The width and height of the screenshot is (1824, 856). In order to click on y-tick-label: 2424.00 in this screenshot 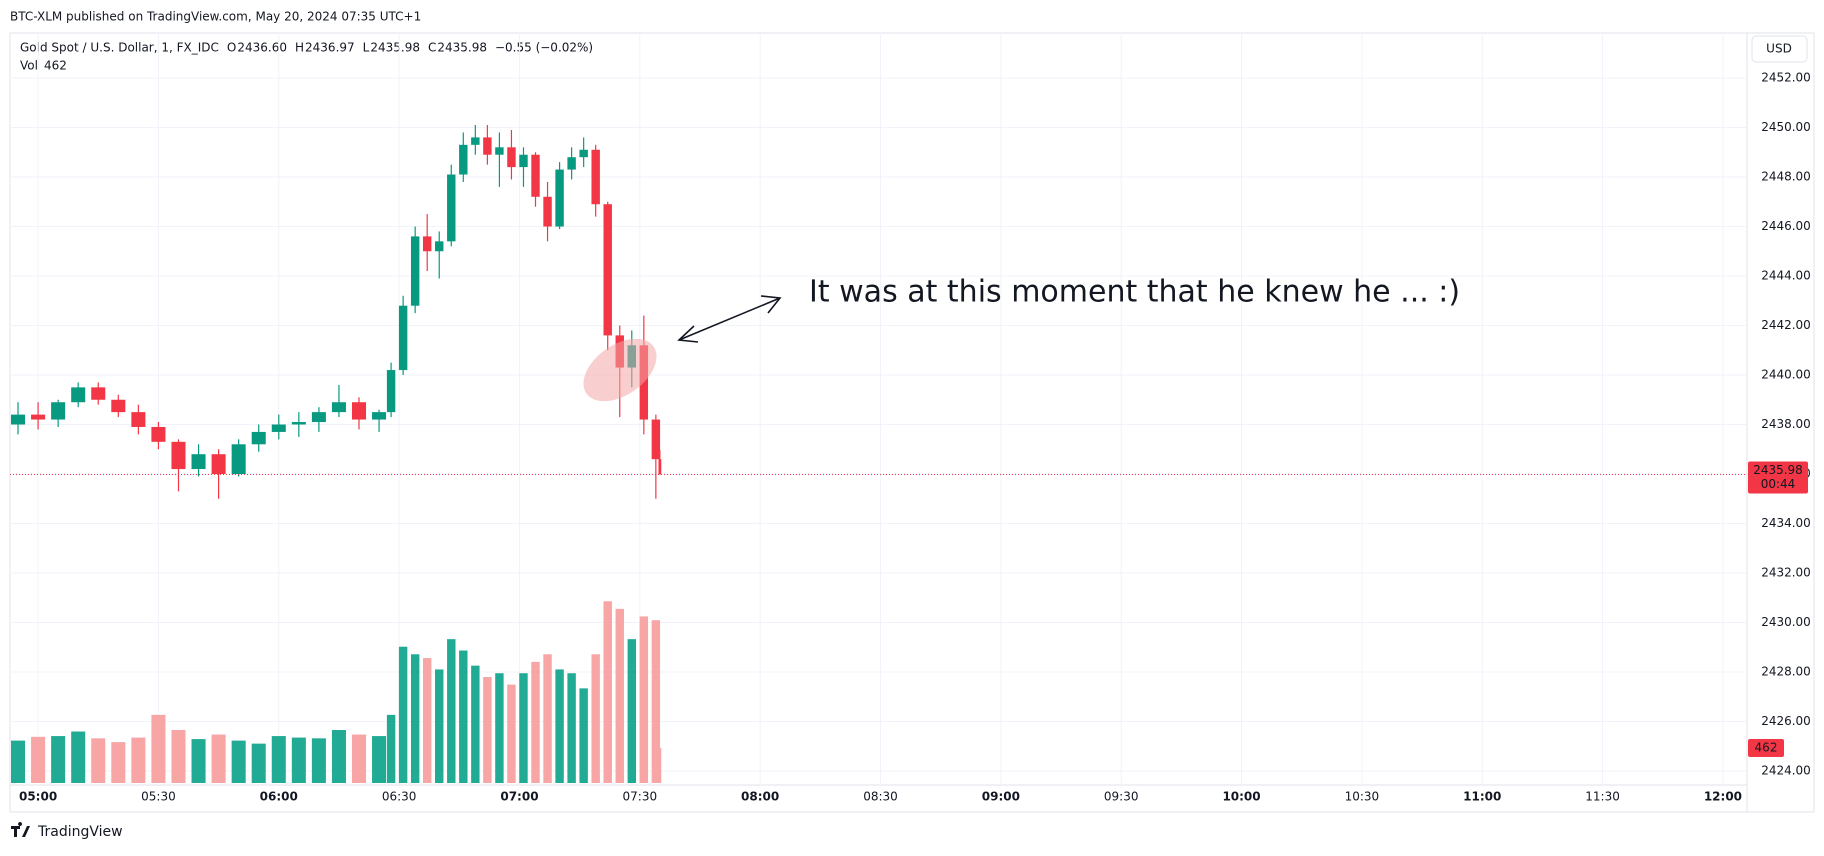, I will do `click(1786, 771)`.